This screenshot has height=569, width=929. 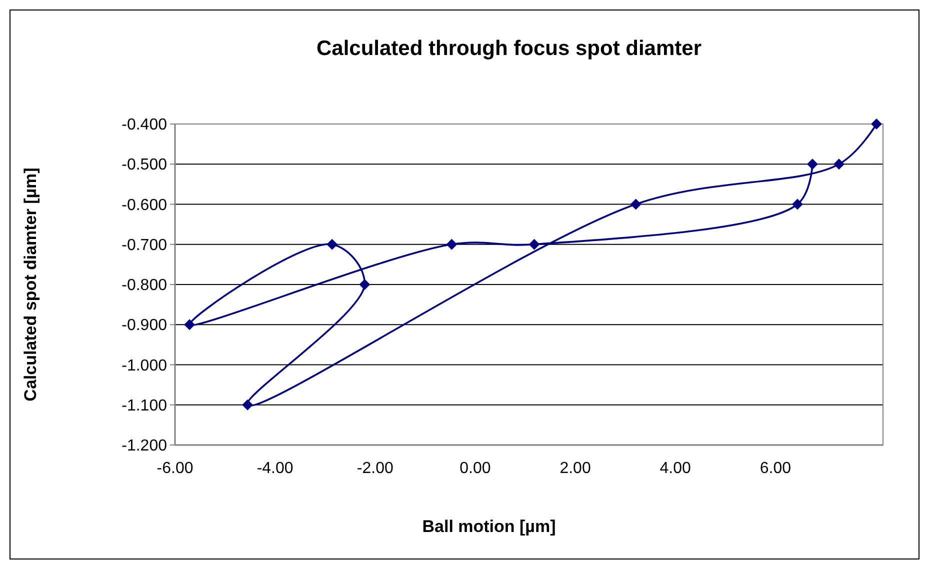 I want to click on y-tick-label: -1.200, so click(x=145, y=446).